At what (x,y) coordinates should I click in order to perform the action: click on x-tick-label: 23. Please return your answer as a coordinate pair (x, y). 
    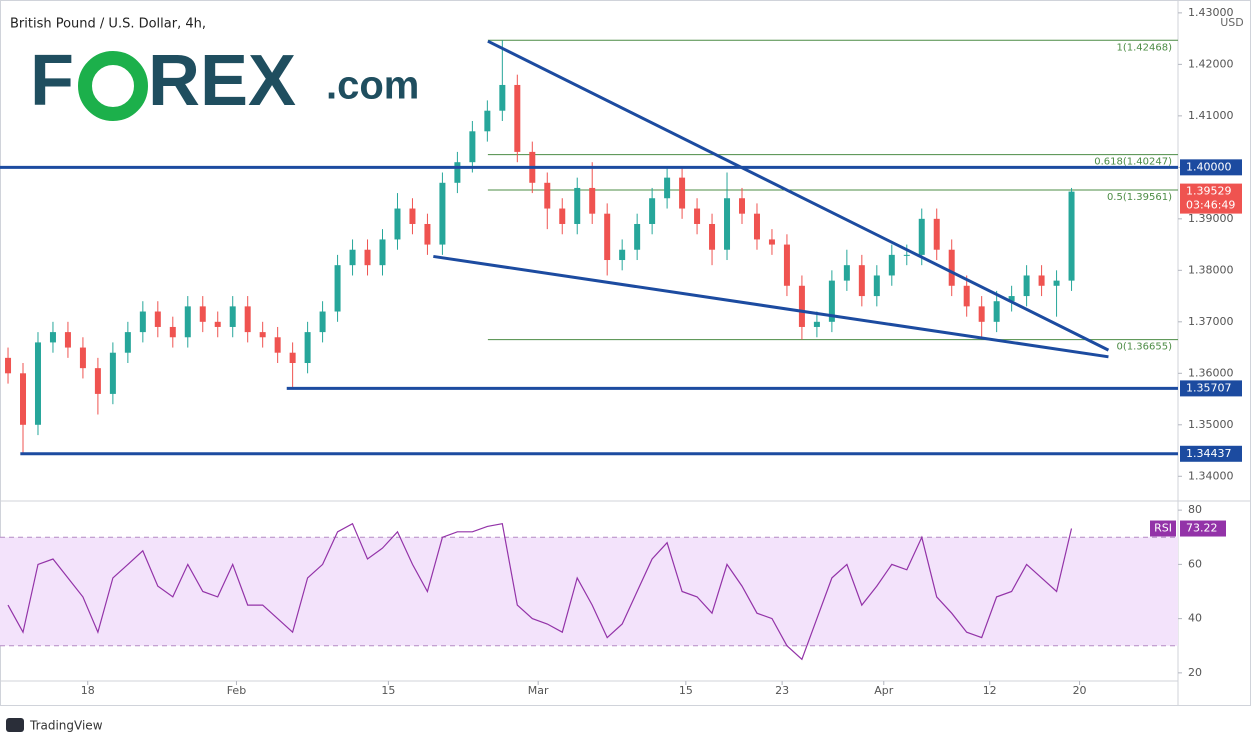
    Looking at the image, I should click on (782, 690).